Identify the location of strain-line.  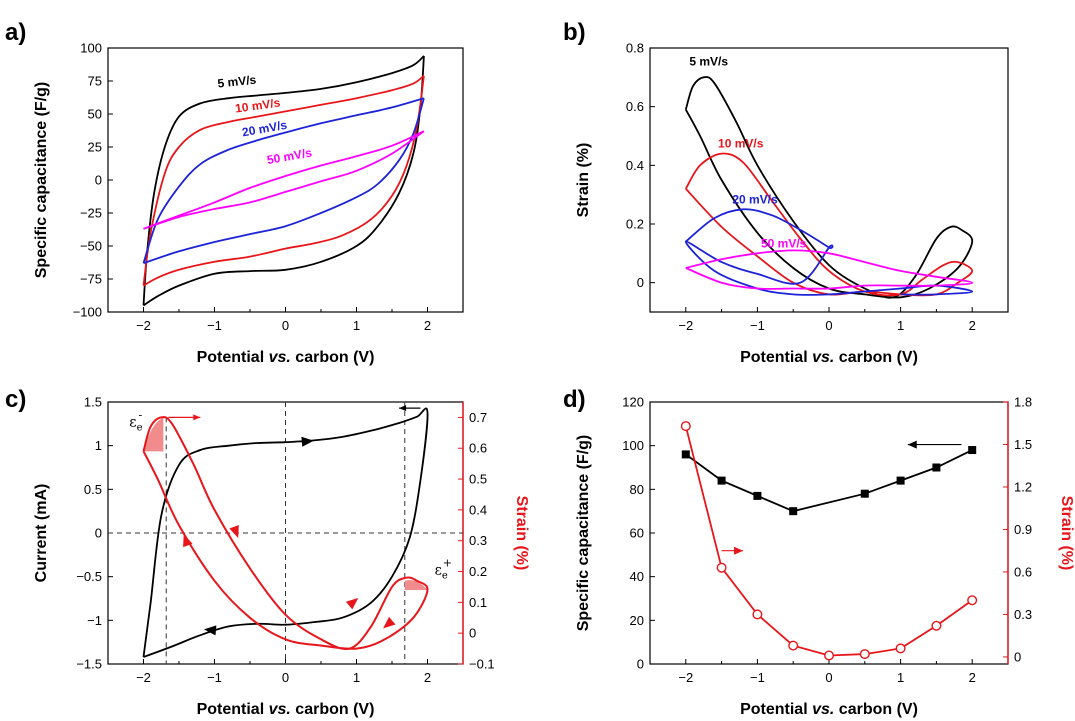
(828, 541).